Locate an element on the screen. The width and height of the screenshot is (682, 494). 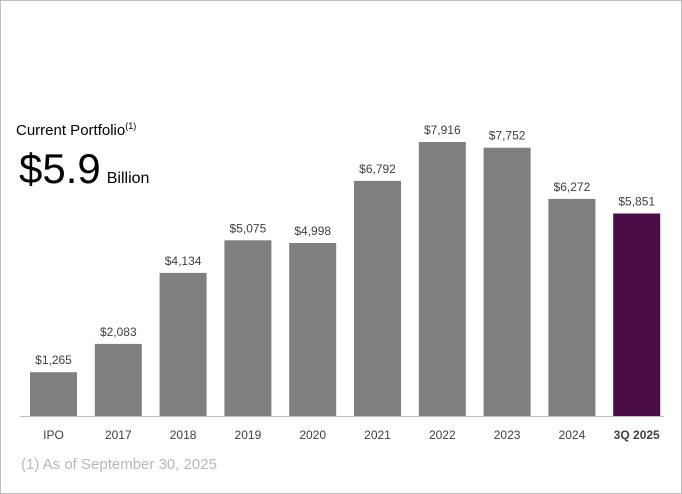
data-label: $5,075 is located at coordinates (248, 228).